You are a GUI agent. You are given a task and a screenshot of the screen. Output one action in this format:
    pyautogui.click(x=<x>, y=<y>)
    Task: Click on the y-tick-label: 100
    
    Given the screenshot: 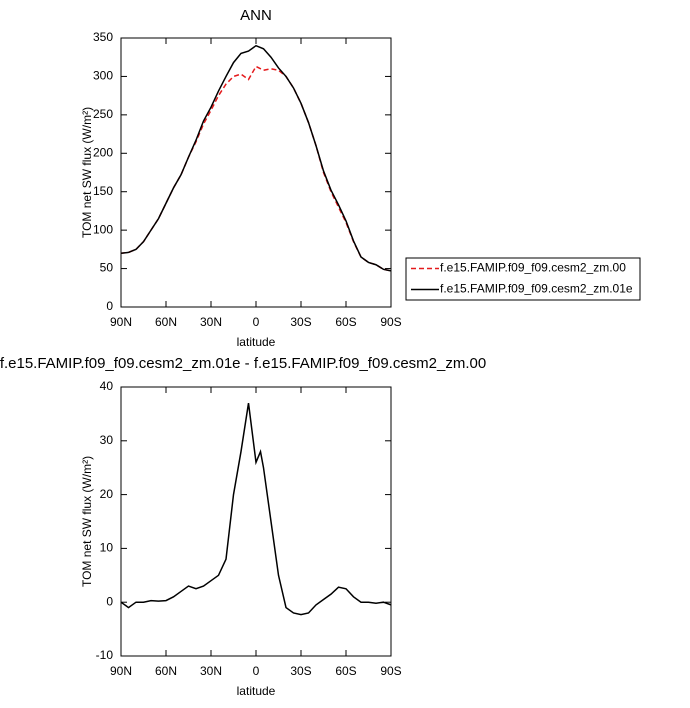 What is the action you would take?
    pyautogui.click(x=103, y=229)
    